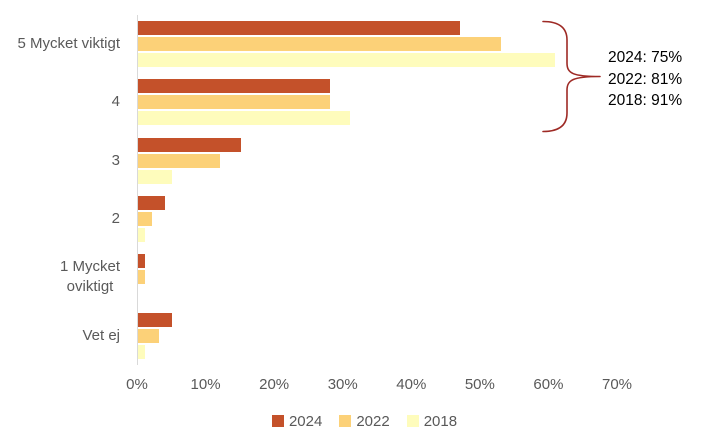 The image size is (704, 439). Describe the element at coordinates (205, 384) in the screenshot. I see `x-tick-label-10pct: 10%` at that location.